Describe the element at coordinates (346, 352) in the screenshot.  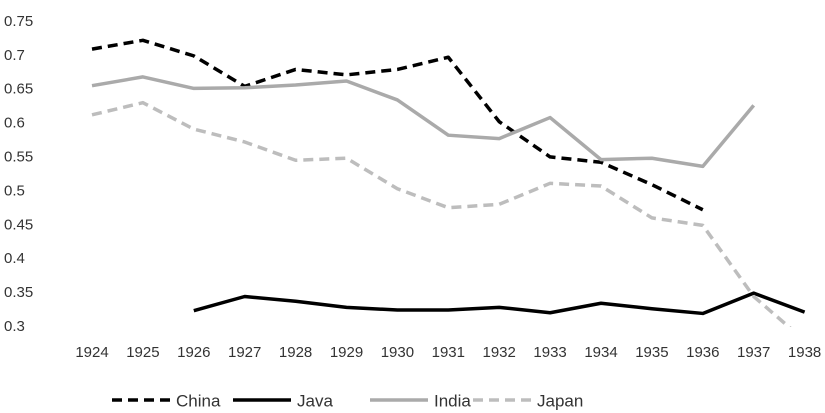
I see `x-tick-label: 1929` at that location.